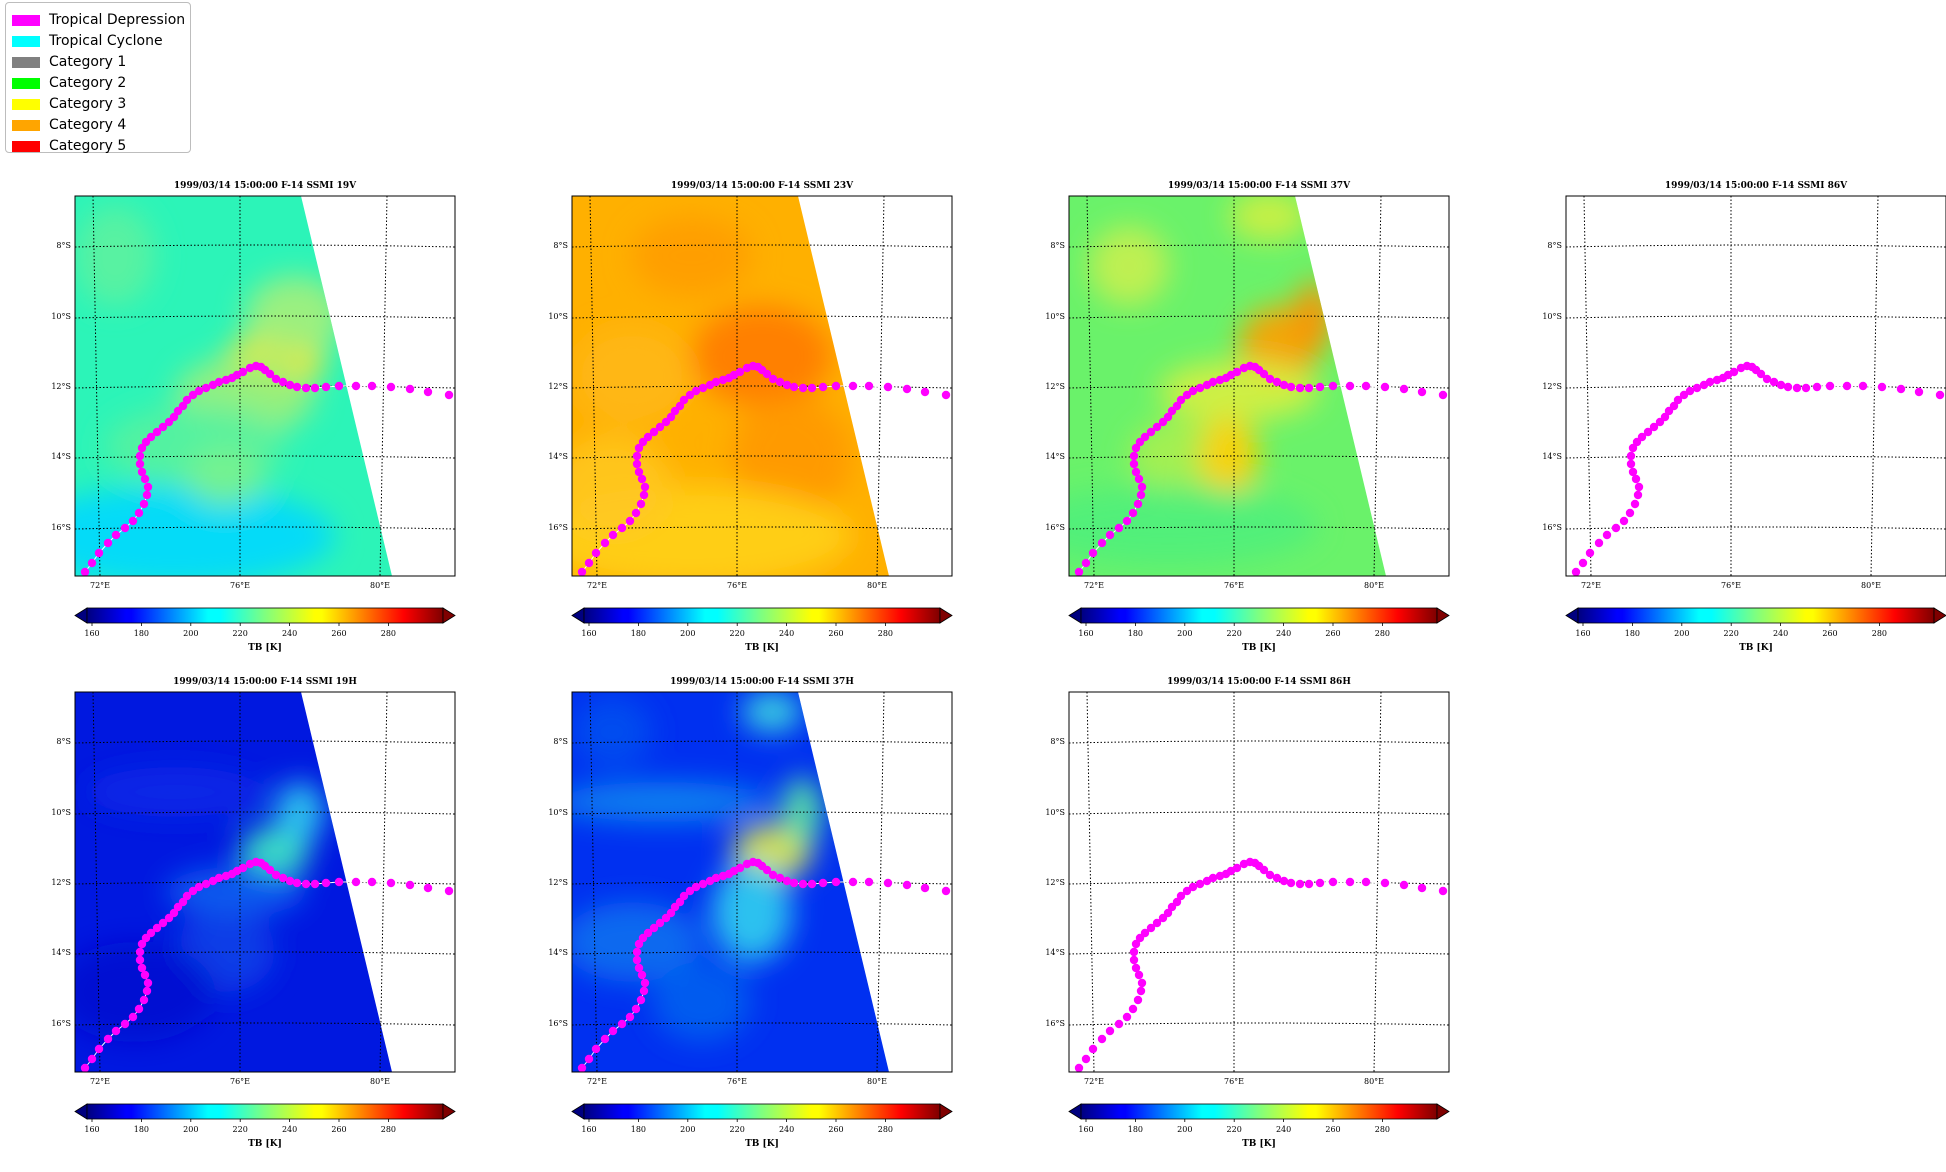 This screenshot has height=1172, width=1946. I want to click on lon-label: 80°E, so click(877, 585).